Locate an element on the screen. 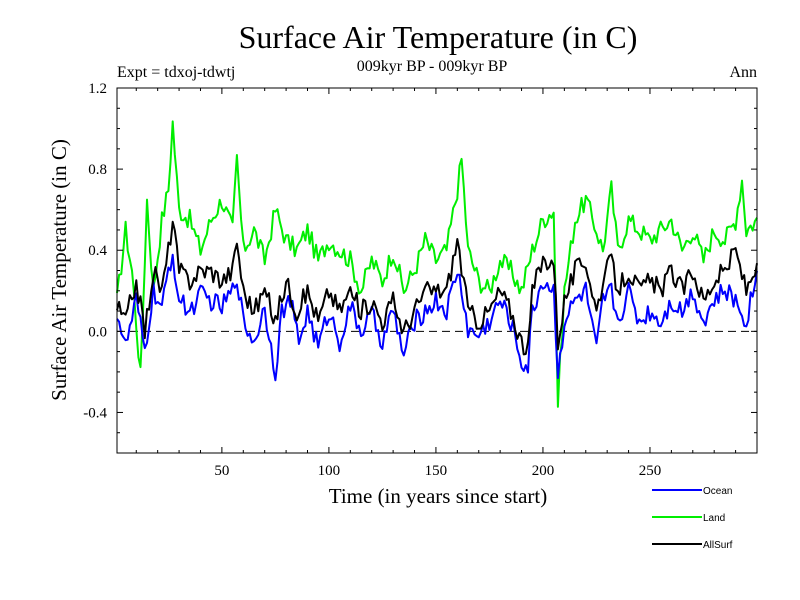 This screenshot has width=800, height=600. legend: Ocean Land AllSurf is located at coordinates (692, 518).